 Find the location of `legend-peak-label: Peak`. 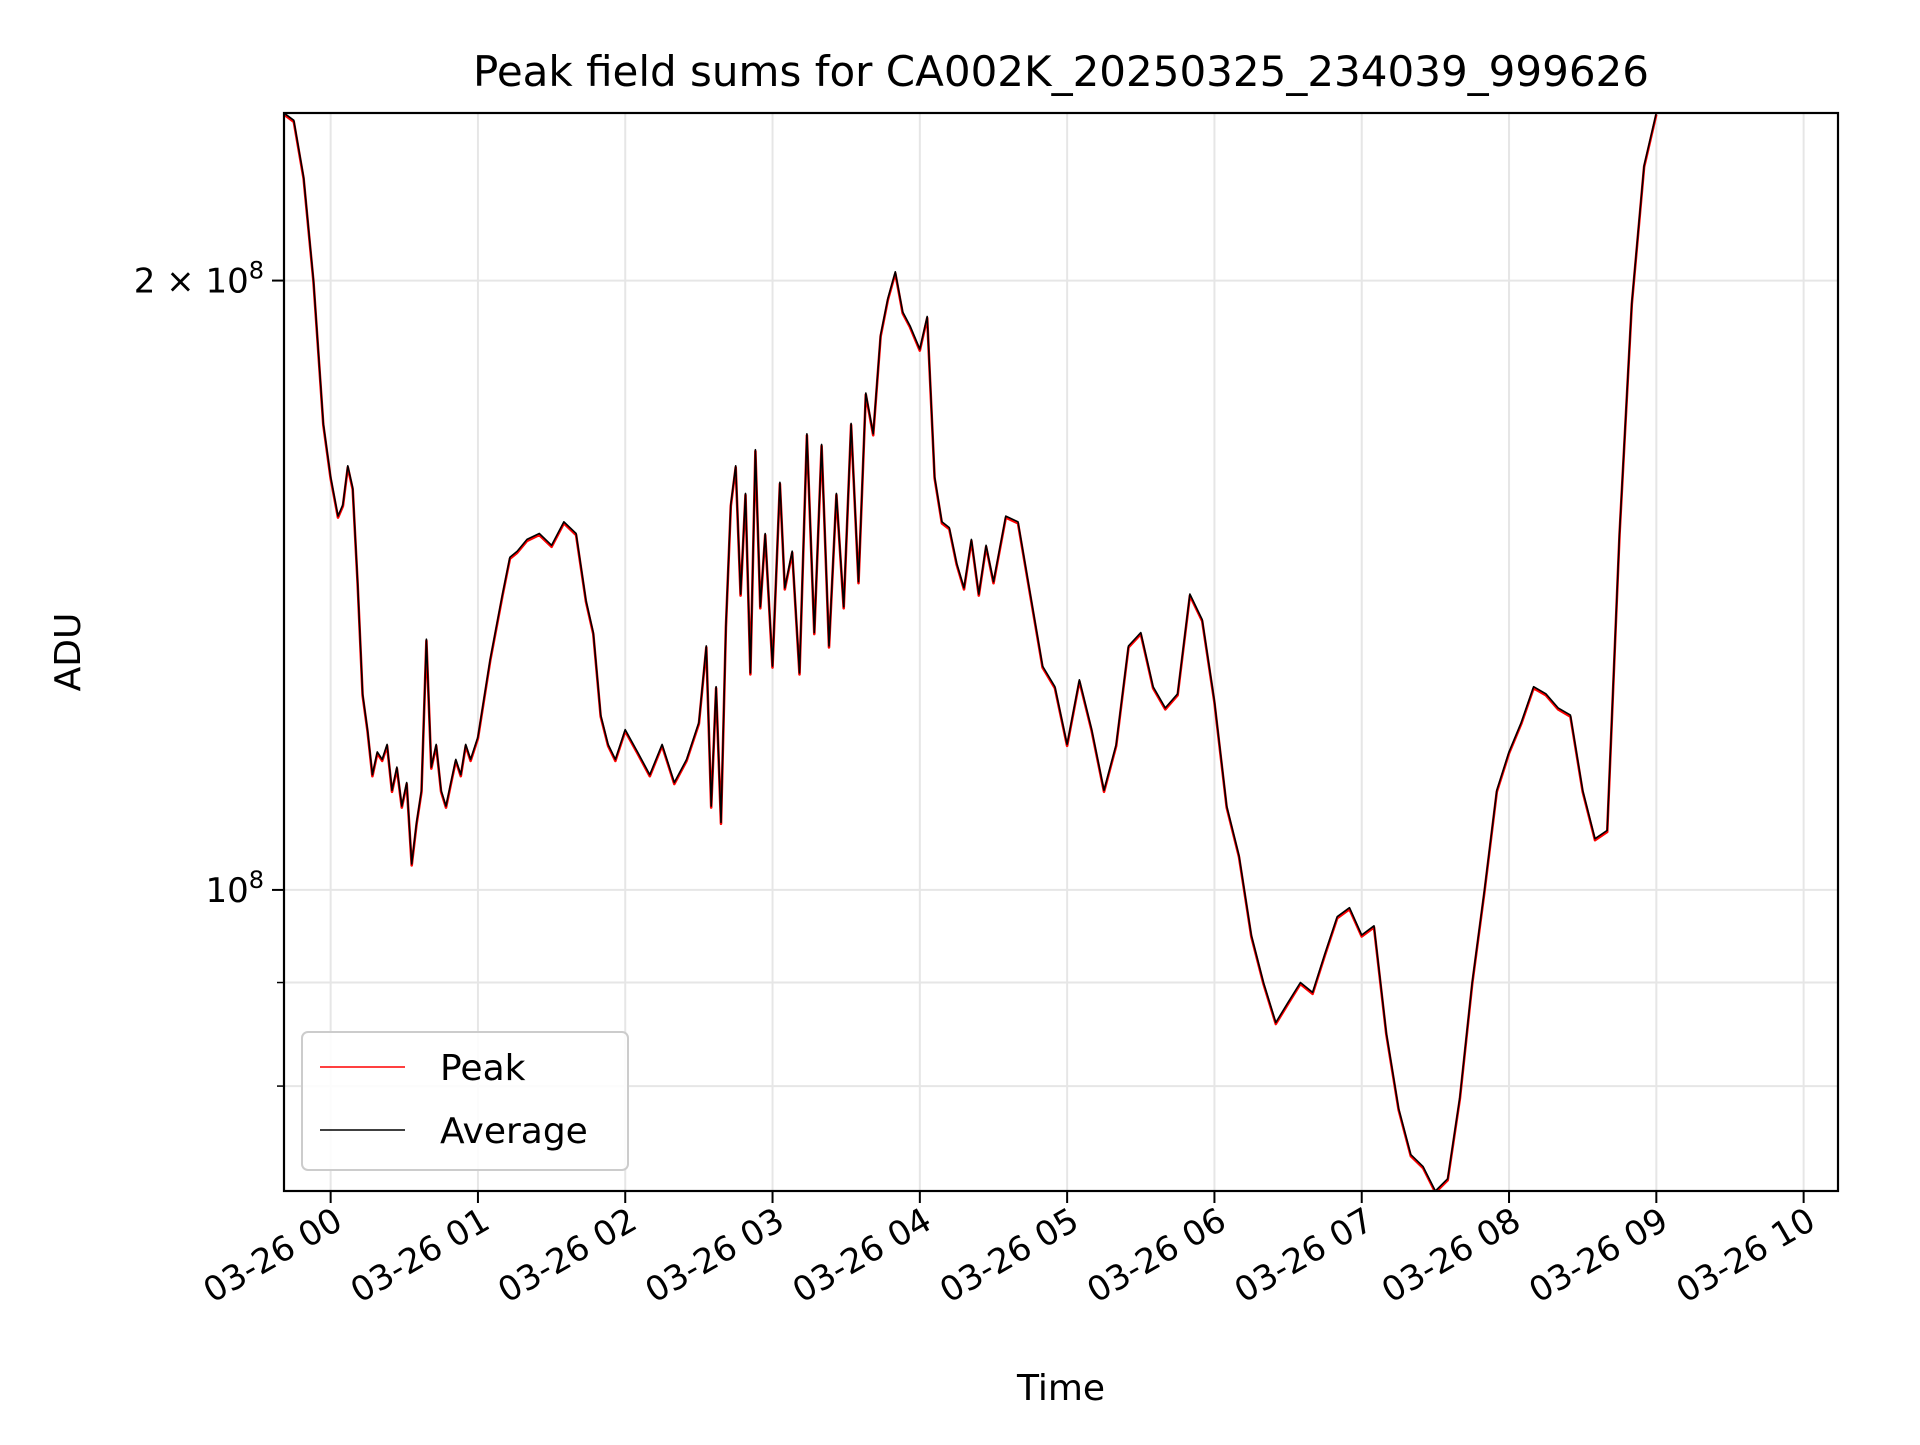

legend-peak-label: Peak is located at coordinates (483, 1068).